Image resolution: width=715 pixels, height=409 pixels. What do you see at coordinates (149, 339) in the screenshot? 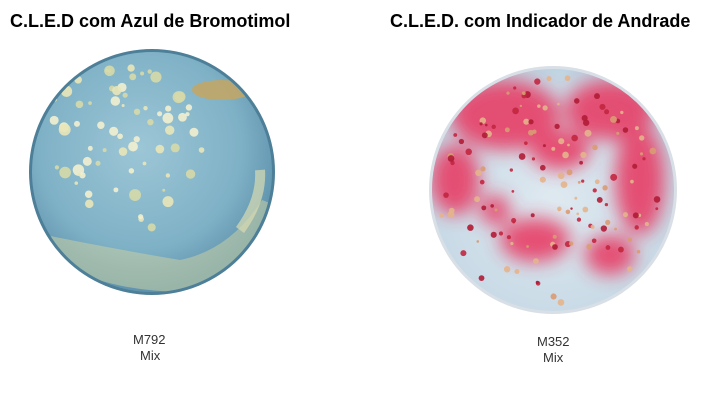
I see `sample-code: M792` at bounding box center [149, 339].